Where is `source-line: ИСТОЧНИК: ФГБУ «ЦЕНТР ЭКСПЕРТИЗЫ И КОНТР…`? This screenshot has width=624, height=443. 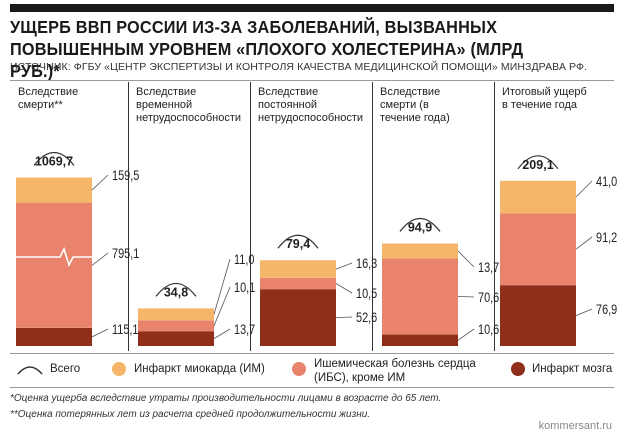 source-line: ИСТОЧНИК: ФГБУ «ЦЕНТР ЭКСПЕРТИЗЫ И КОНТР… is located at coordinates (299, 67).